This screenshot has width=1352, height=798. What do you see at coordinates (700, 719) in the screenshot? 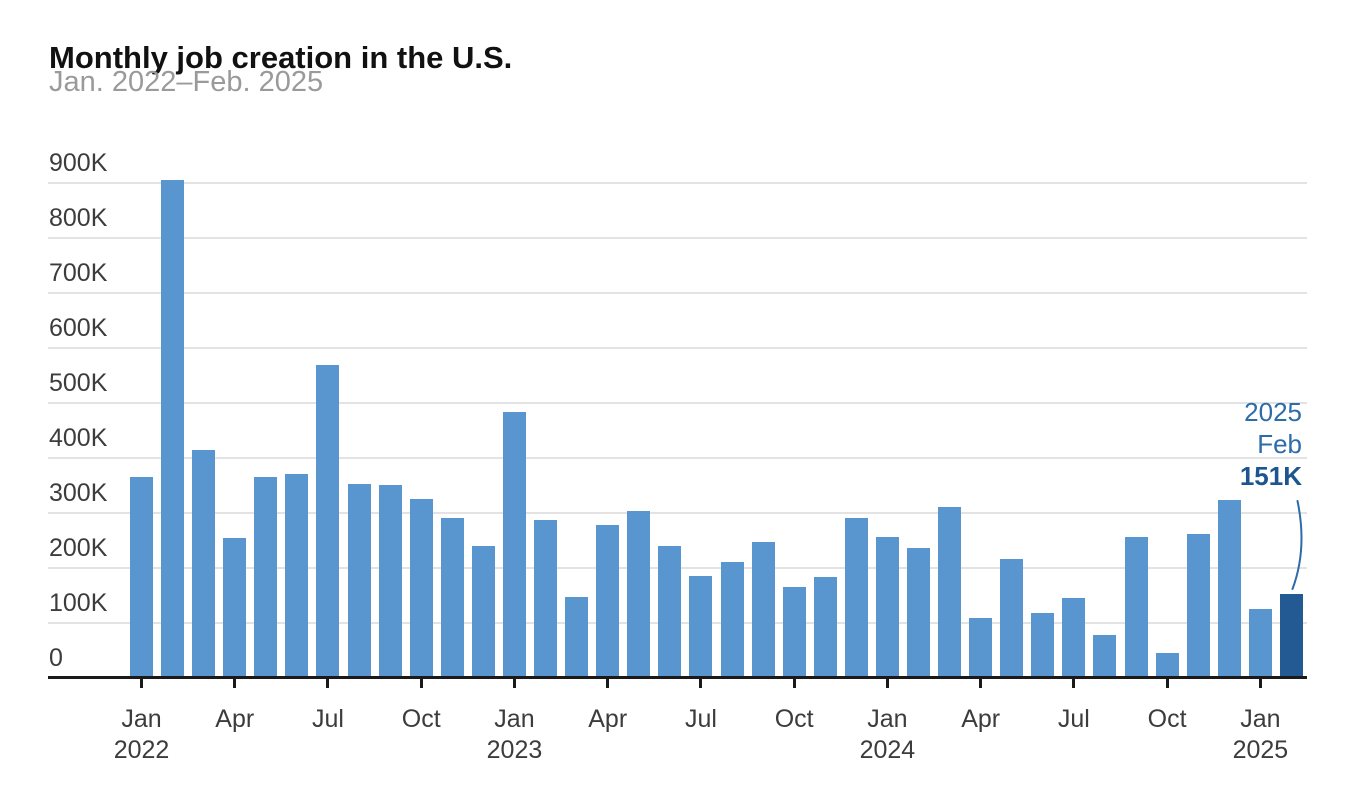
I see `x-axis-label-jul-18: Jul` at bounding box center [700, 719].